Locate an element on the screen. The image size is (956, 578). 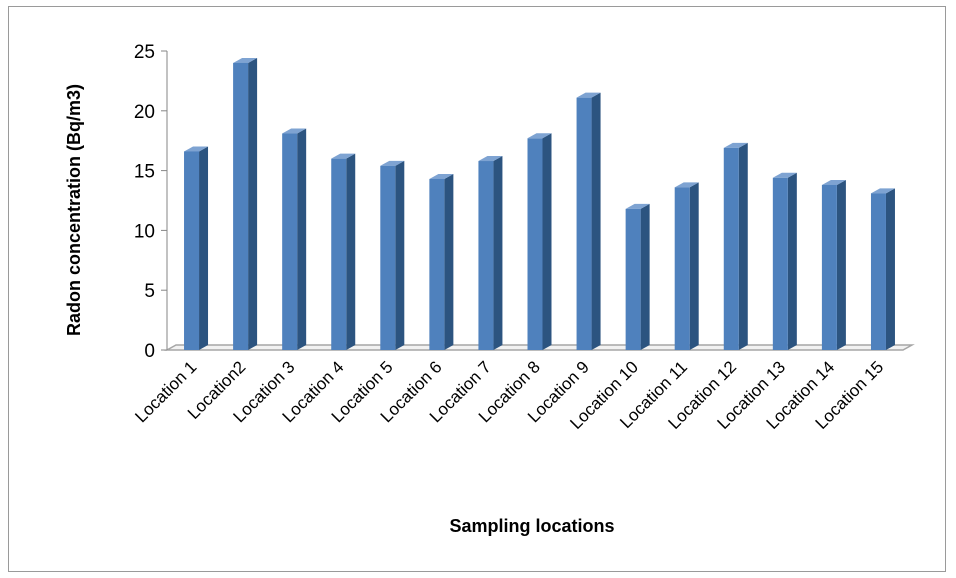
y-tick-label: 25 is located at coordinates (144, 52).